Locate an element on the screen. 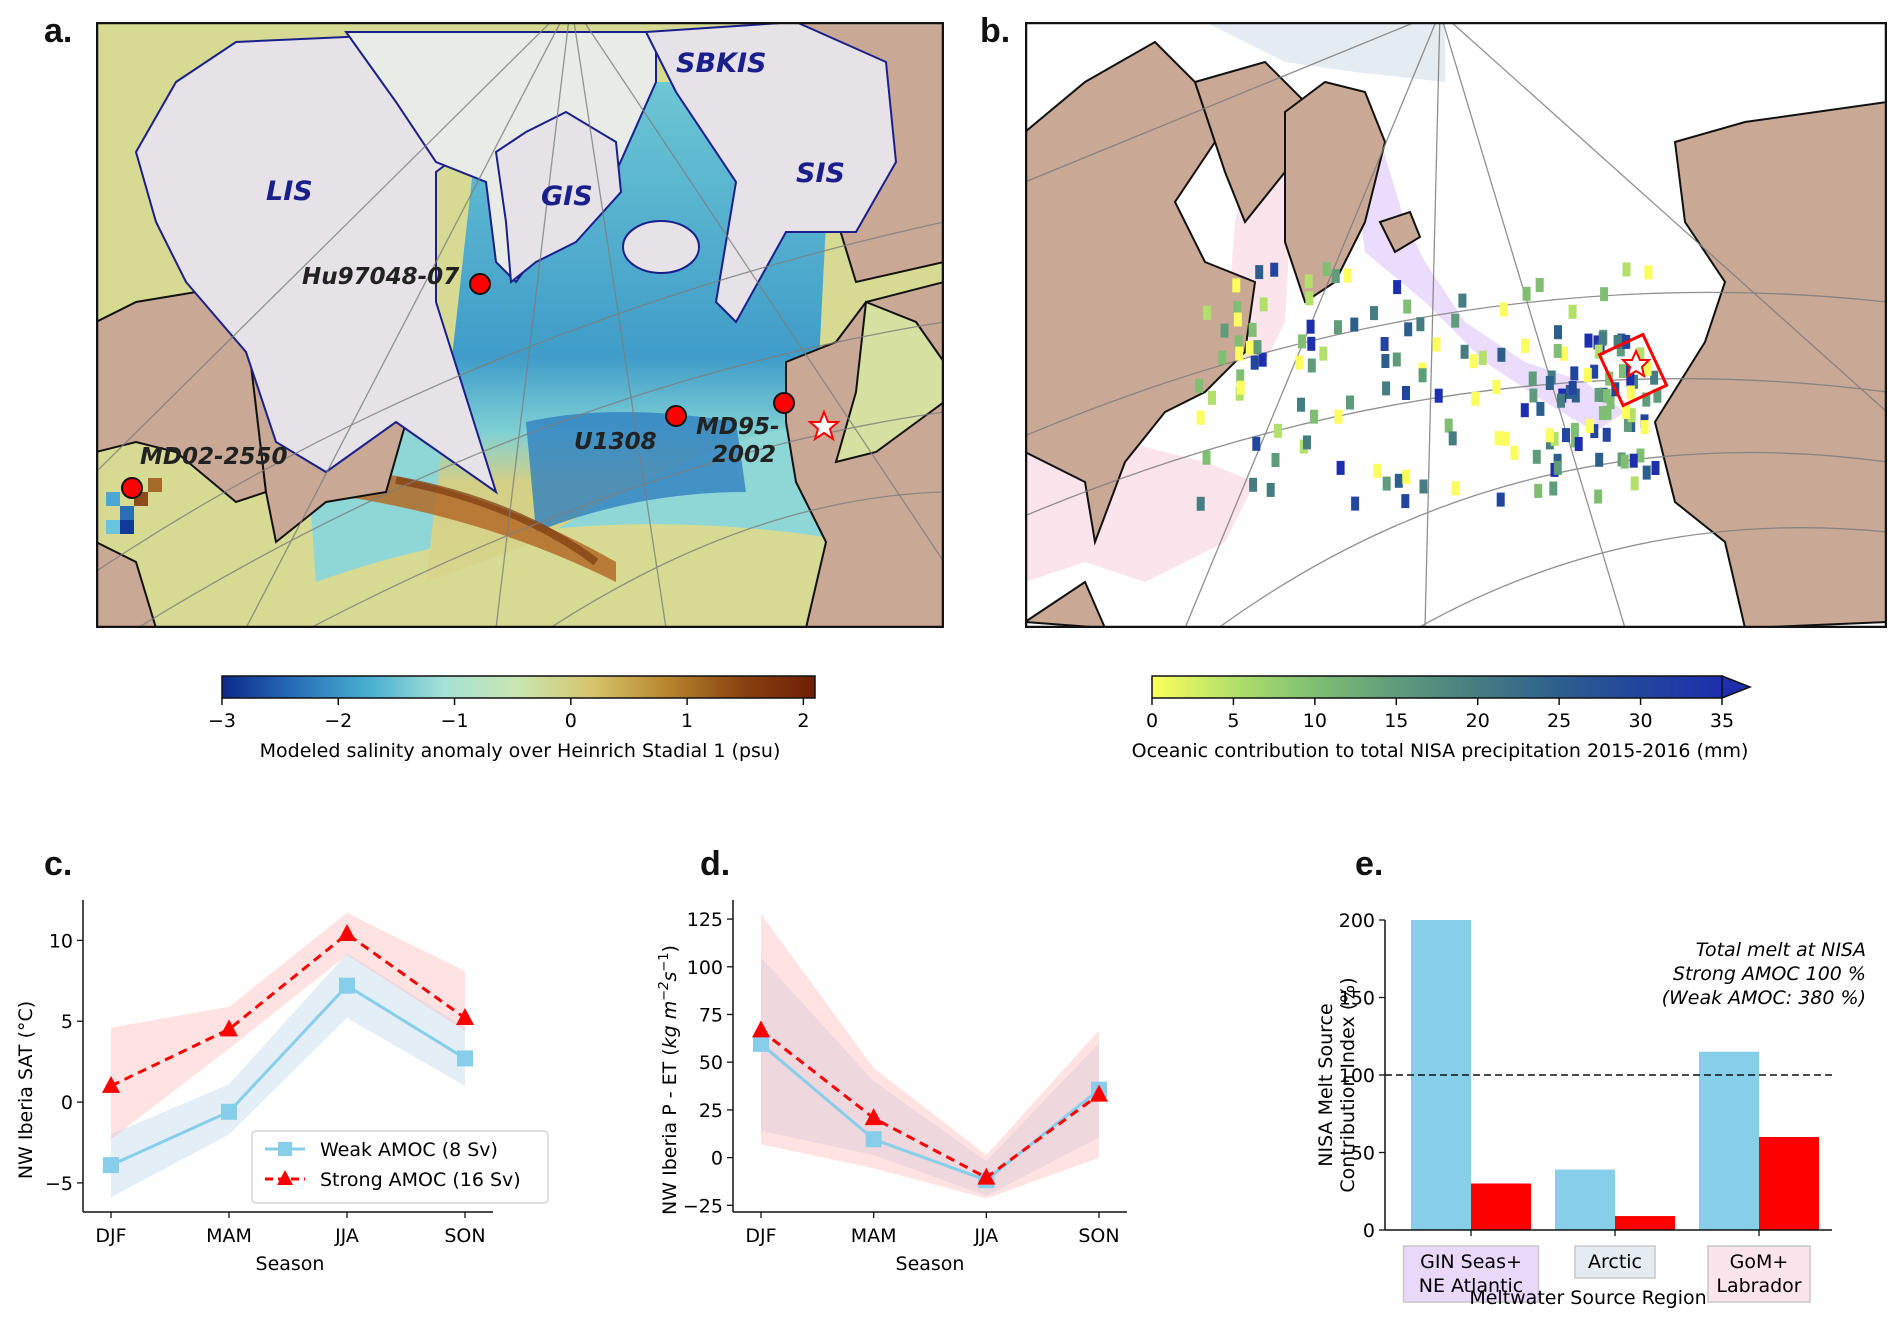  label-site-md95-line2: 2002 is located at coordinates (744, 455).